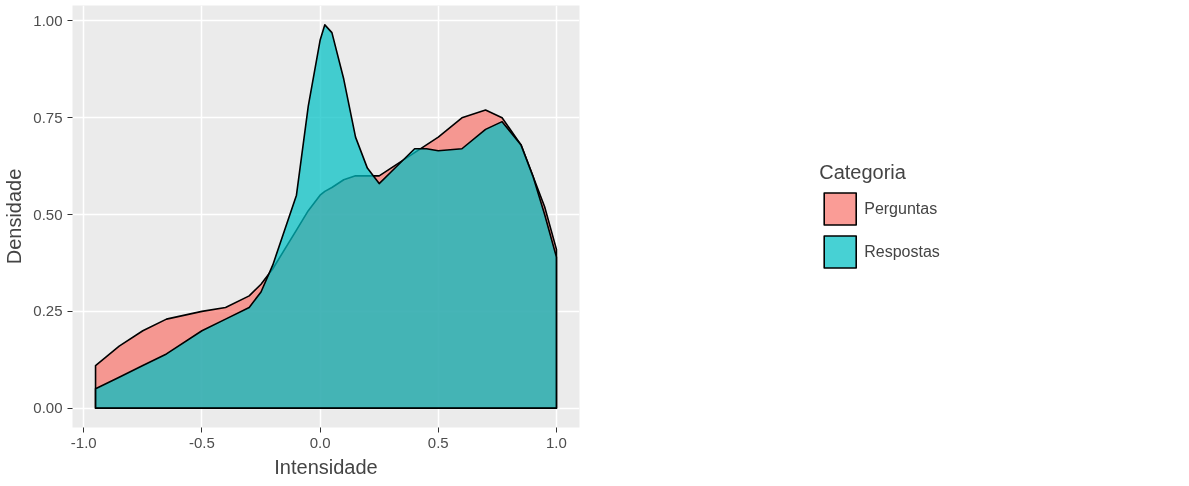 This screenshot has width=1189, height=486. Describe the element at coordinates (902, 251) in the screenshot. I see `legend-label: Respostas` at that location.